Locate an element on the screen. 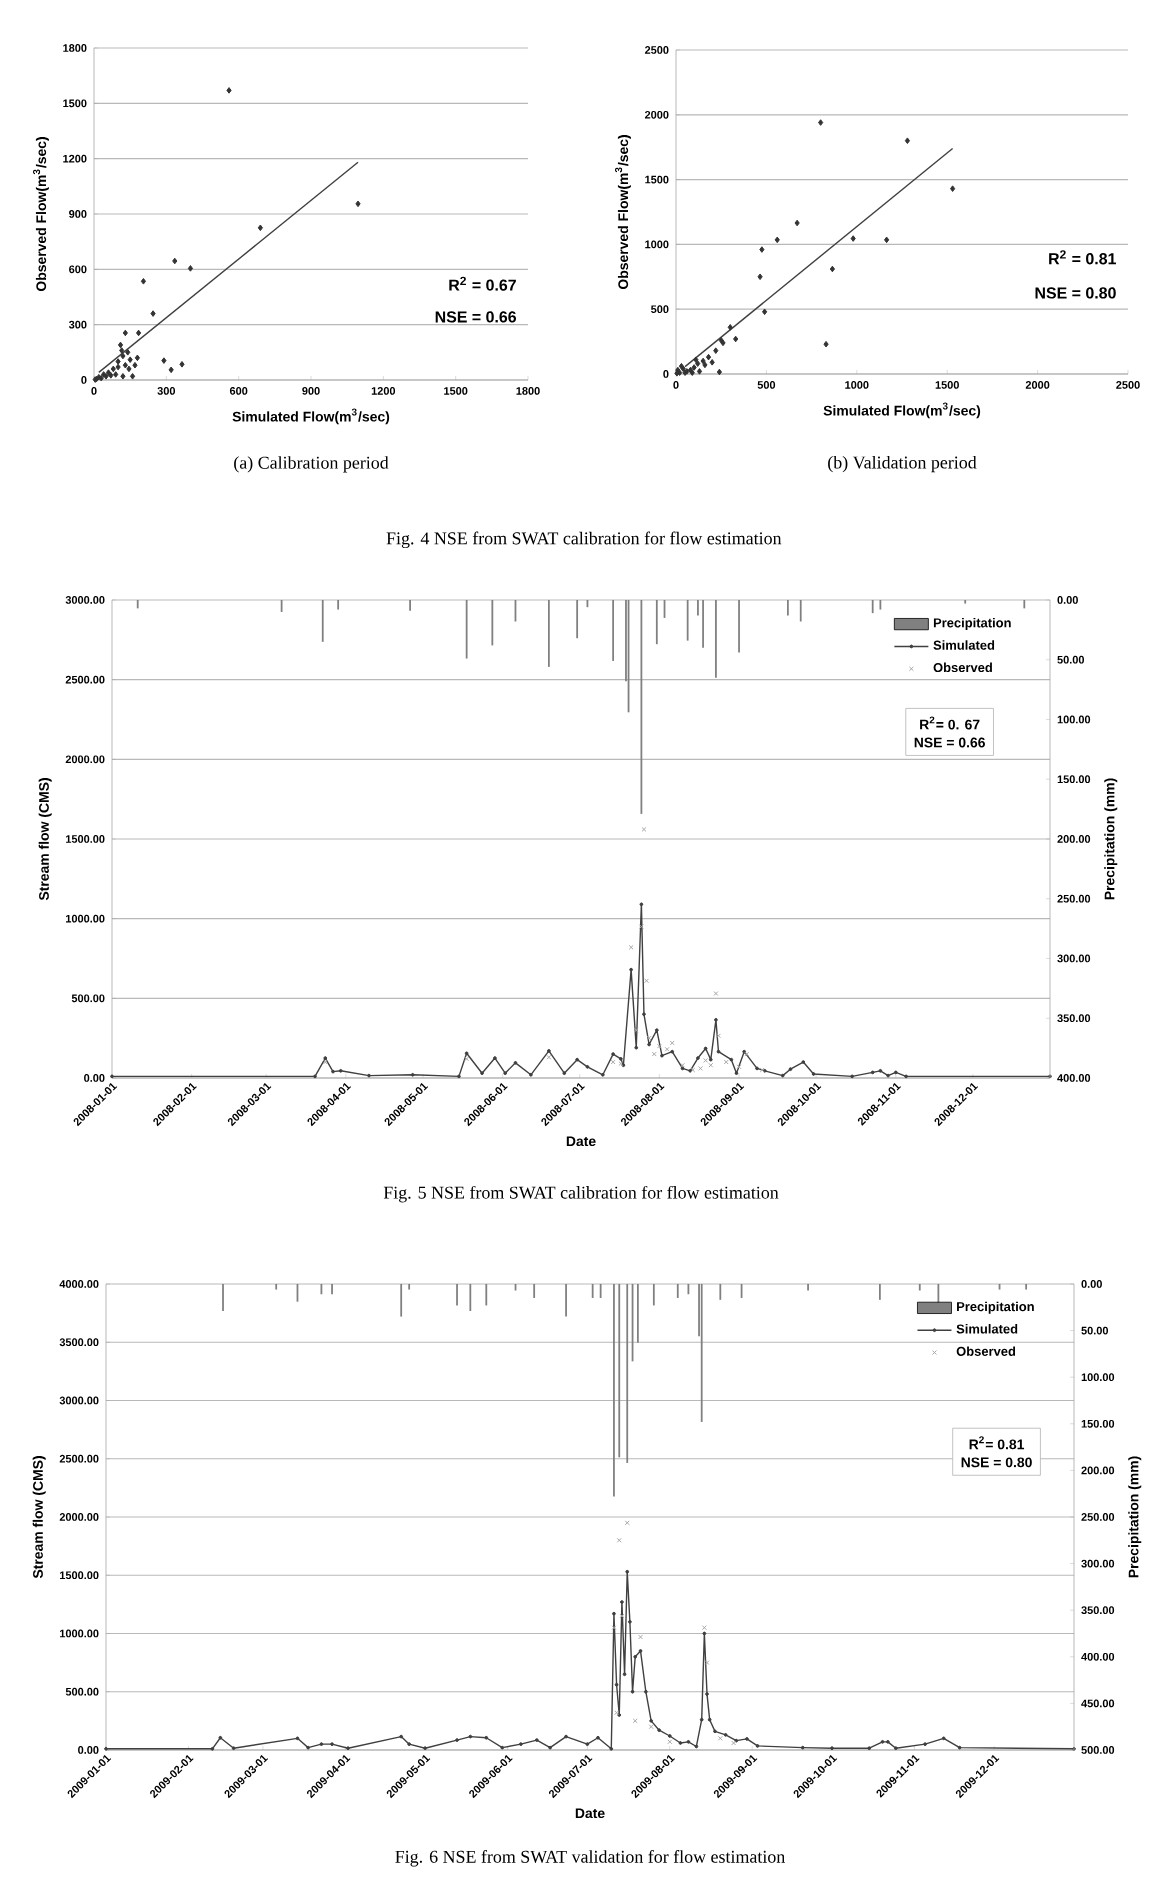 Image resolution: width=1170 pixels, height=1888 pixels. text: Fig. 6 NSE from SWAT validation for flow estimation is located at coordinates (590, 1858).